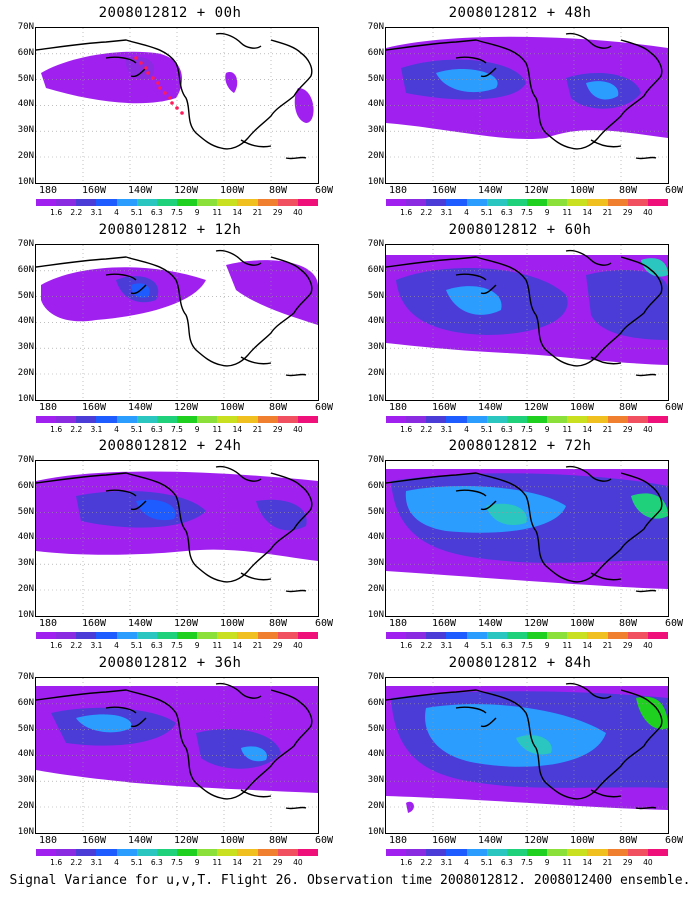 This screenshot has width=700, height=900. Describe the element at coordinates (186, 840) in the screenshot. I see `longitude-label: 120W` at that location.